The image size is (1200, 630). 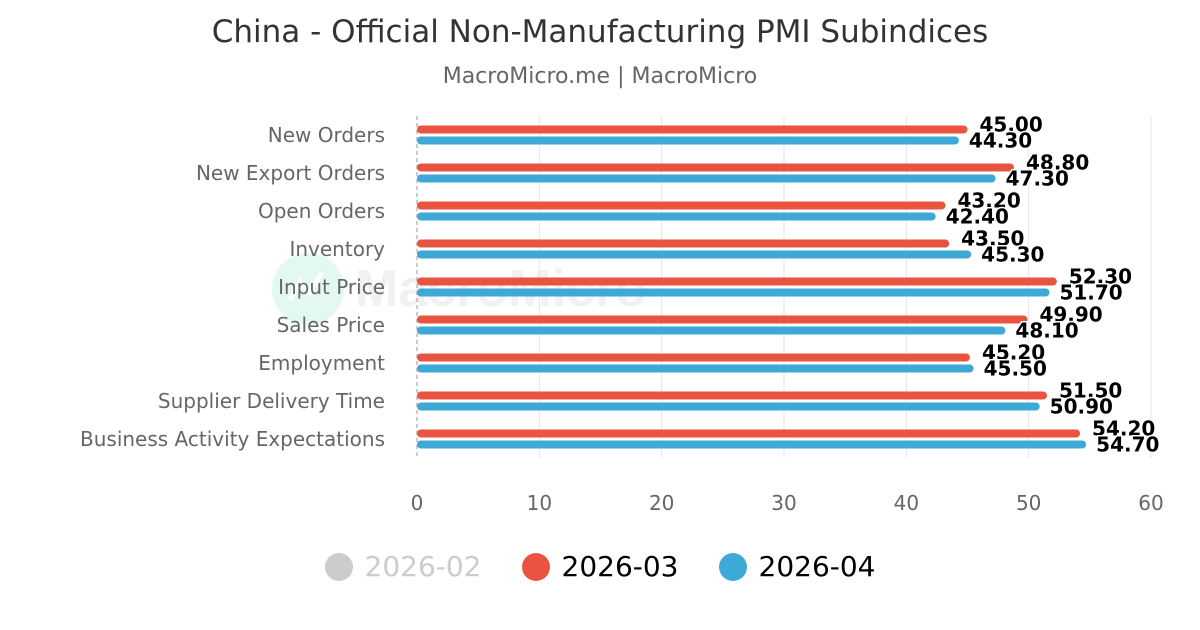 I want to click on chart-subtitle: MacroMicro.me | MacroMicro, so click(x=600, y=76).